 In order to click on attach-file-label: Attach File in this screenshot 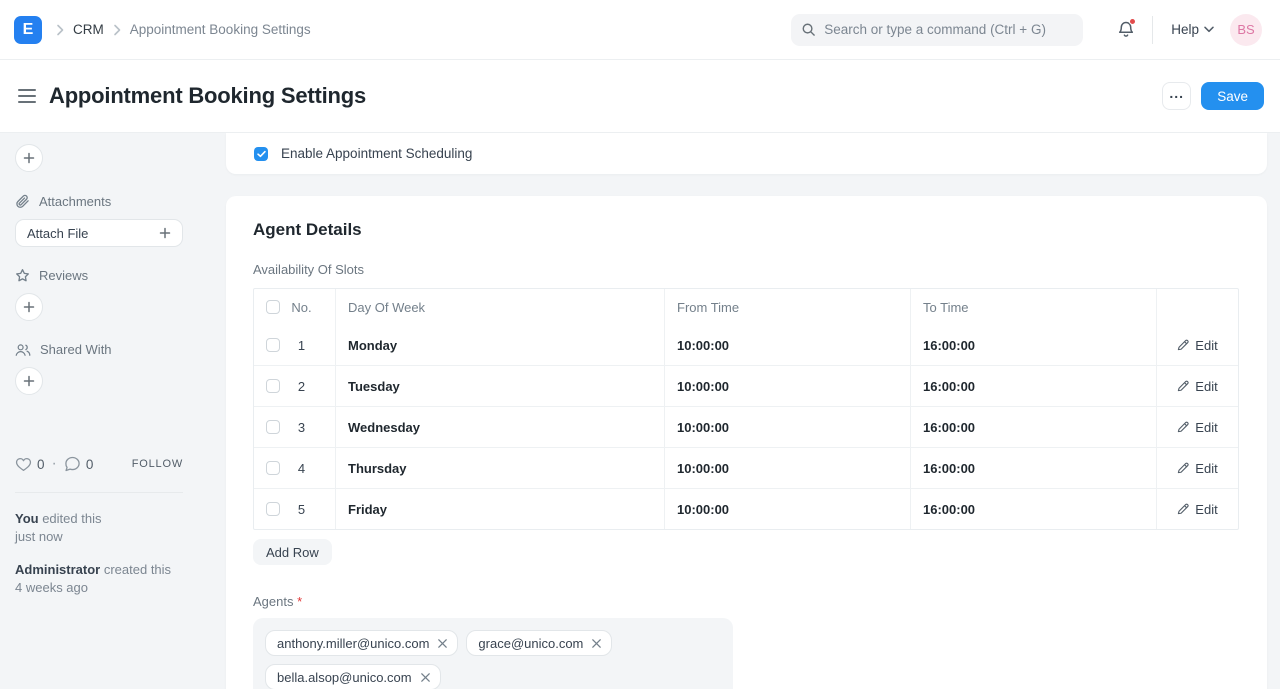, I will do `click(58, 233)`.